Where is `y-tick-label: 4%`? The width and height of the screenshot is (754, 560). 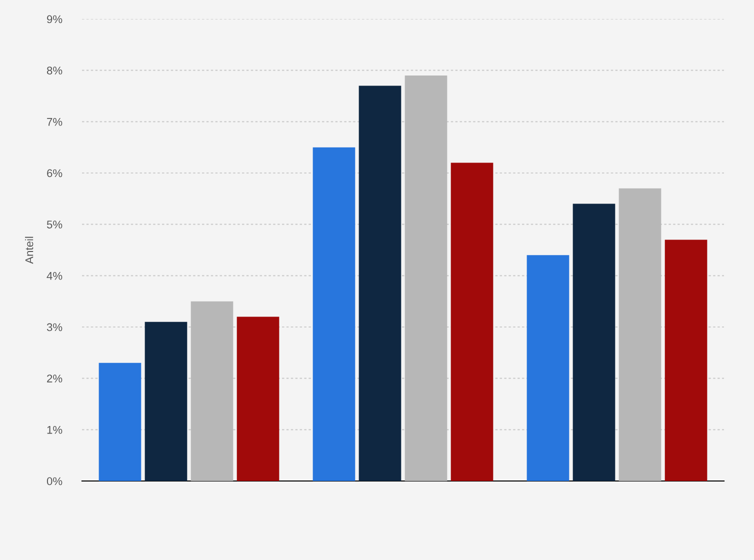 y-tick-label: 4% is located at coordinates (54, 276).